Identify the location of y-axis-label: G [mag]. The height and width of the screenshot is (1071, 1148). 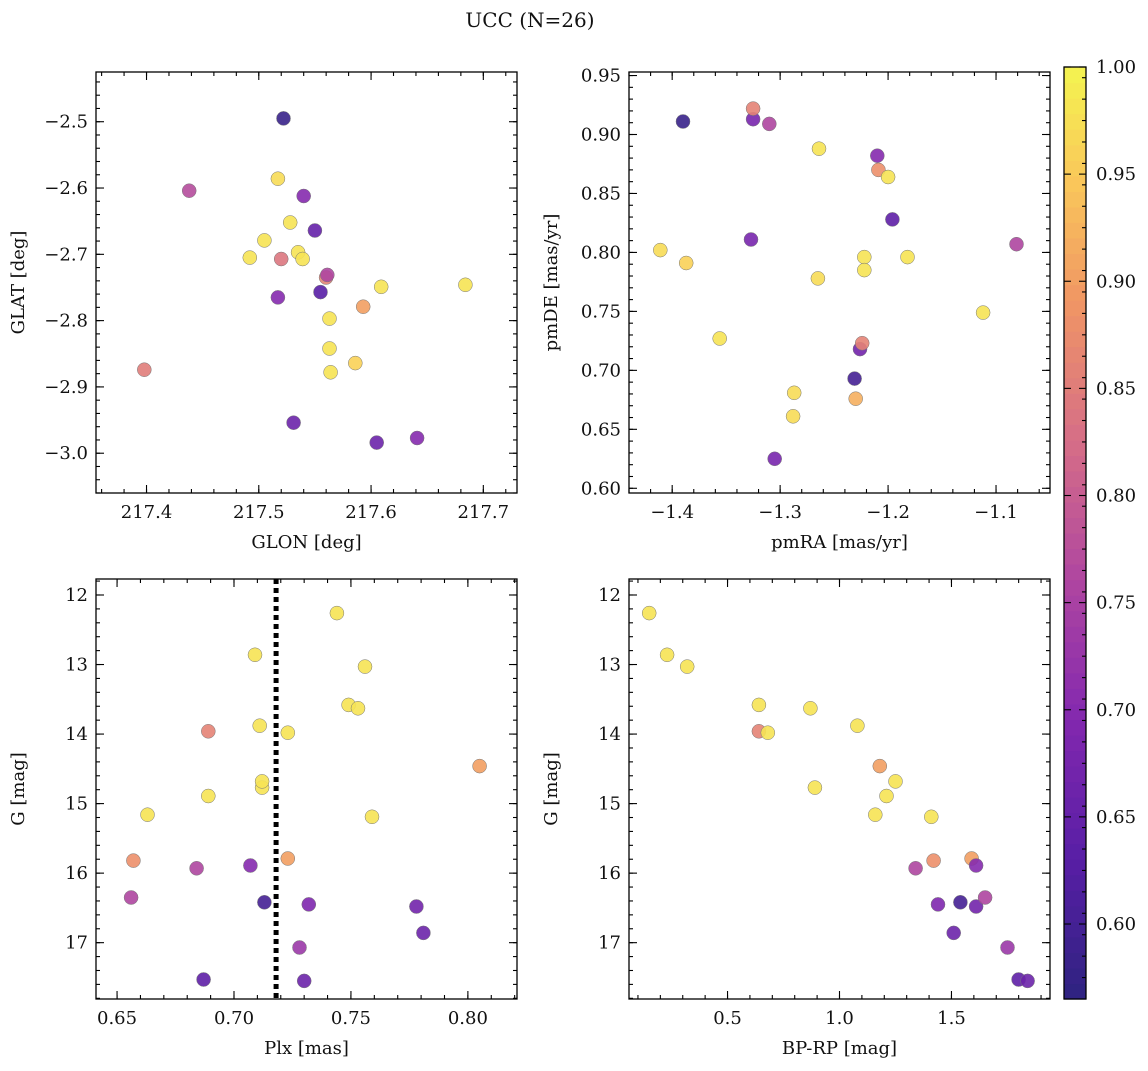
(18, 788).